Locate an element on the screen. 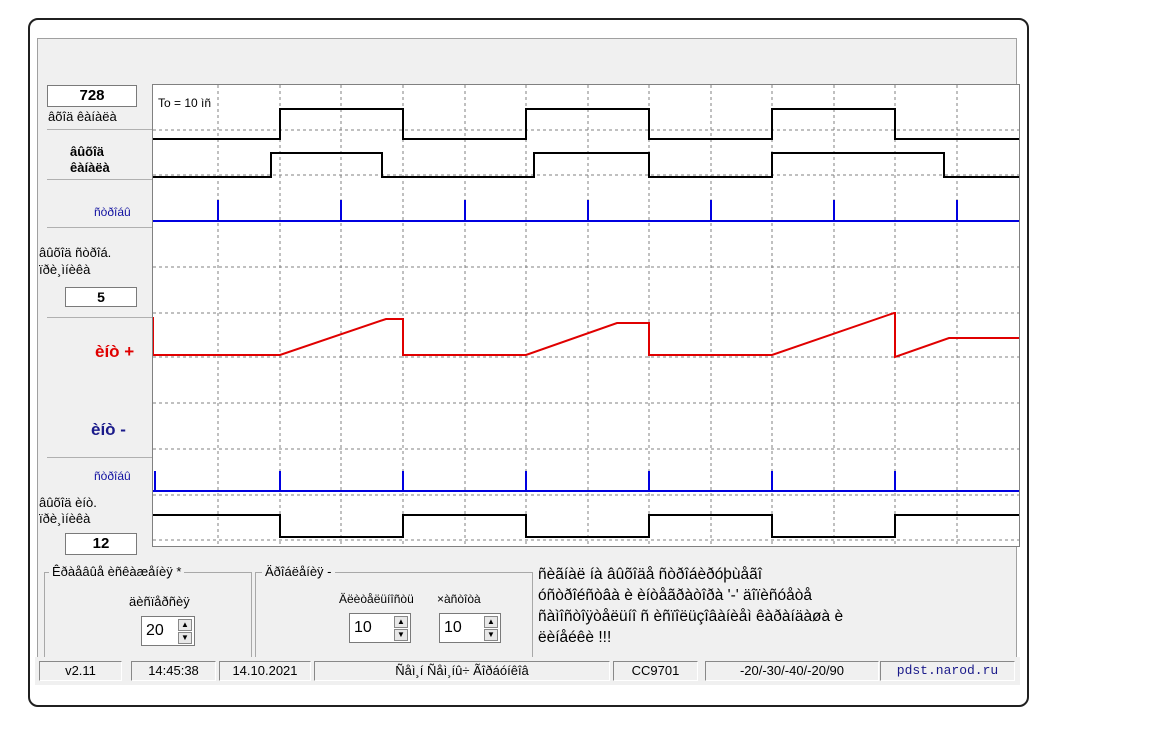 The width and height of the screenshot is (1166, 729). status-code: CC9701 is located at coordinates (655, 671).